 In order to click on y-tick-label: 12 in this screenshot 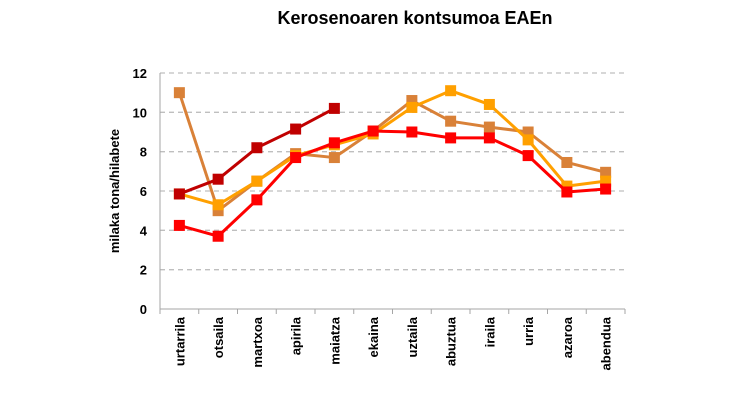, I will do `click(140, 73)`.